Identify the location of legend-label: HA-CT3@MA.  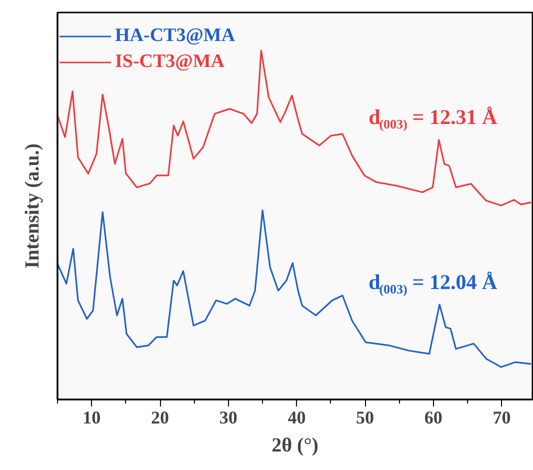
(175, 36).